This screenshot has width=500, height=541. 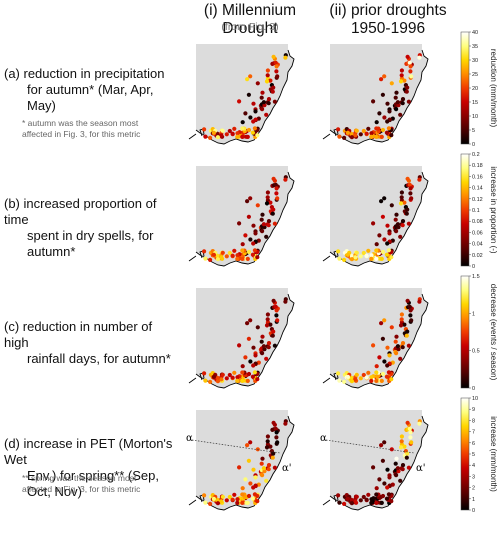 What do you see at coordinates (473, 477) in the screenshot?
I see `colorbar-tick-label: 3` at bounding box center [473, 477].